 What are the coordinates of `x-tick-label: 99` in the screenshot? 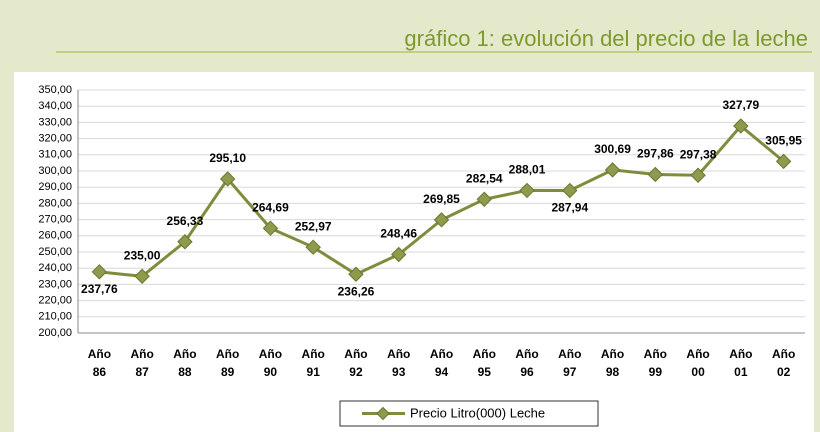 It's located at (656, 372).